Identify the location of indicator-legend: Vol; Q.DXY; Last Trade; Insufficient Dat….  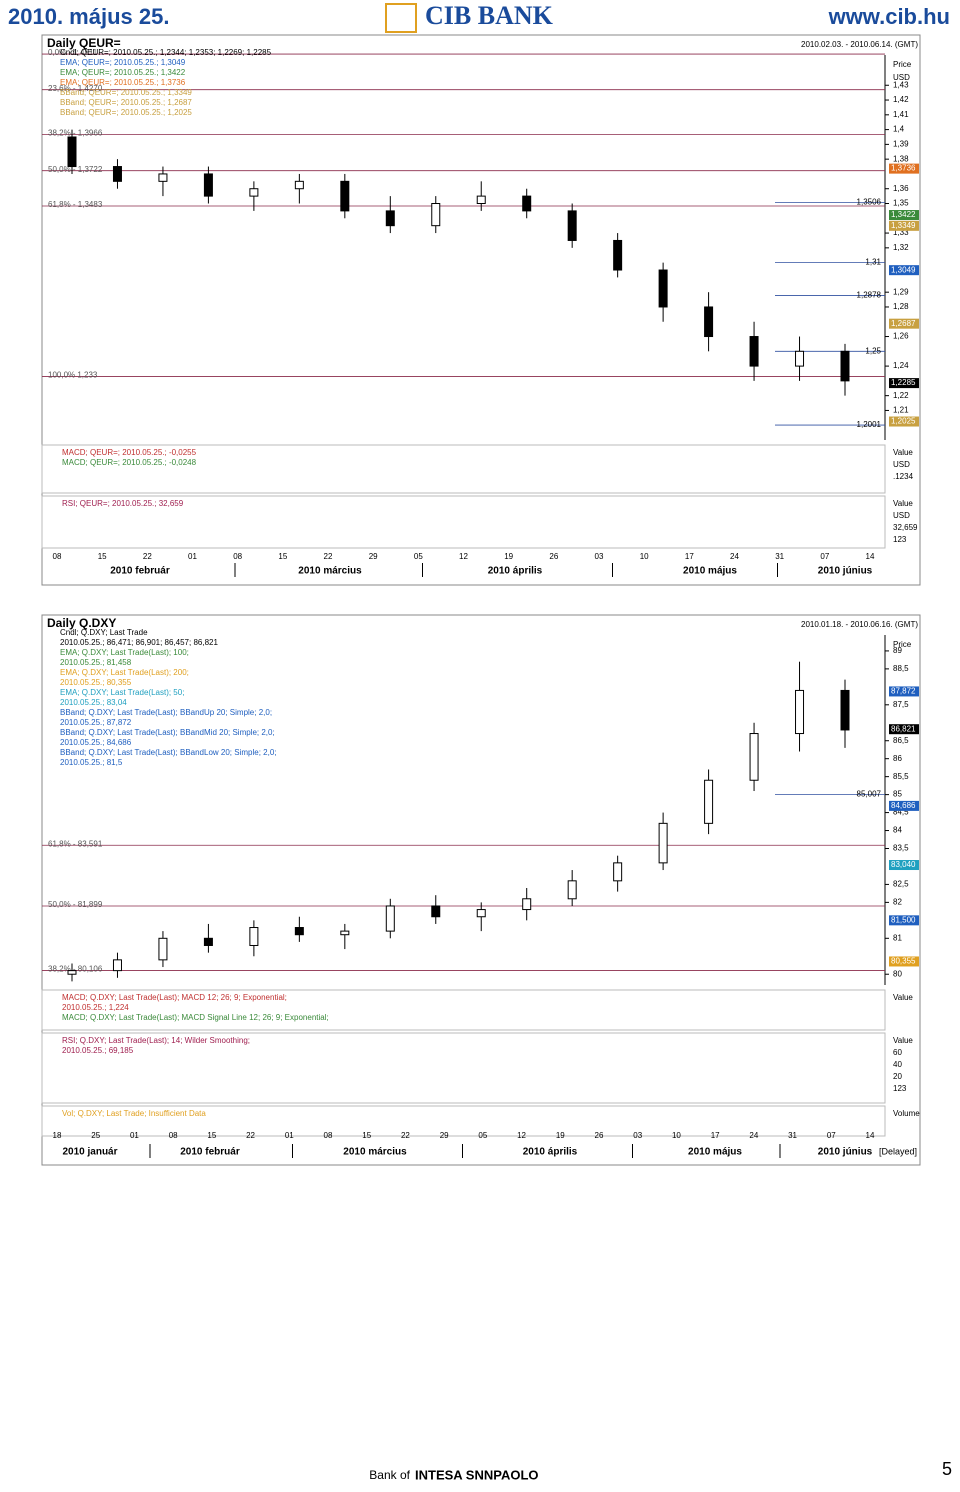
(134, 1113).